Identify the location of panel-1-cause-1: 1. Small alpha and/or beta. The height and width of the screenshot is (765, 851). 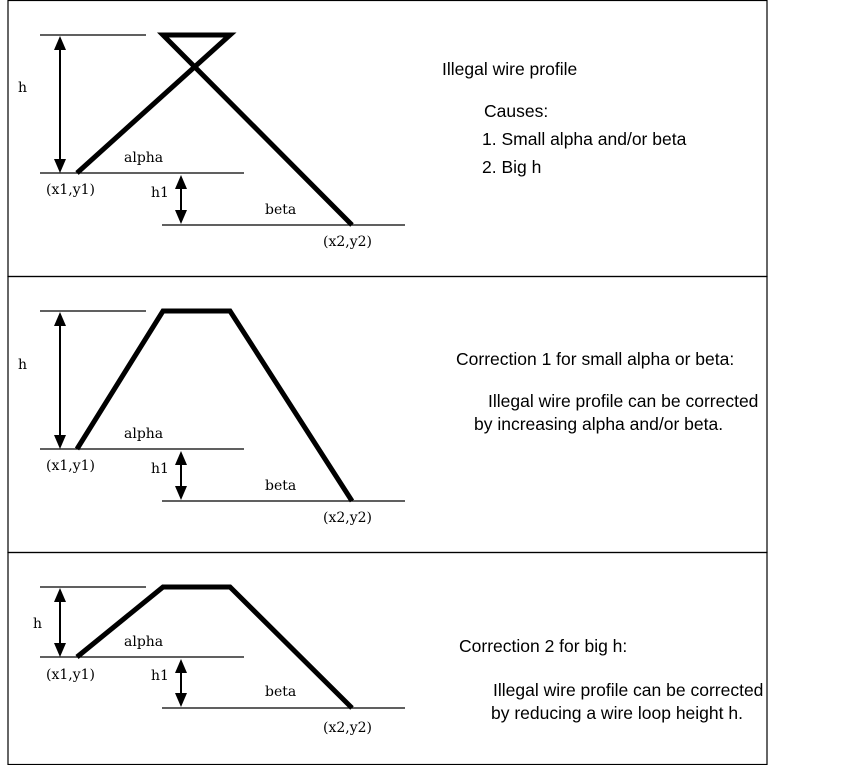
(584, 139).